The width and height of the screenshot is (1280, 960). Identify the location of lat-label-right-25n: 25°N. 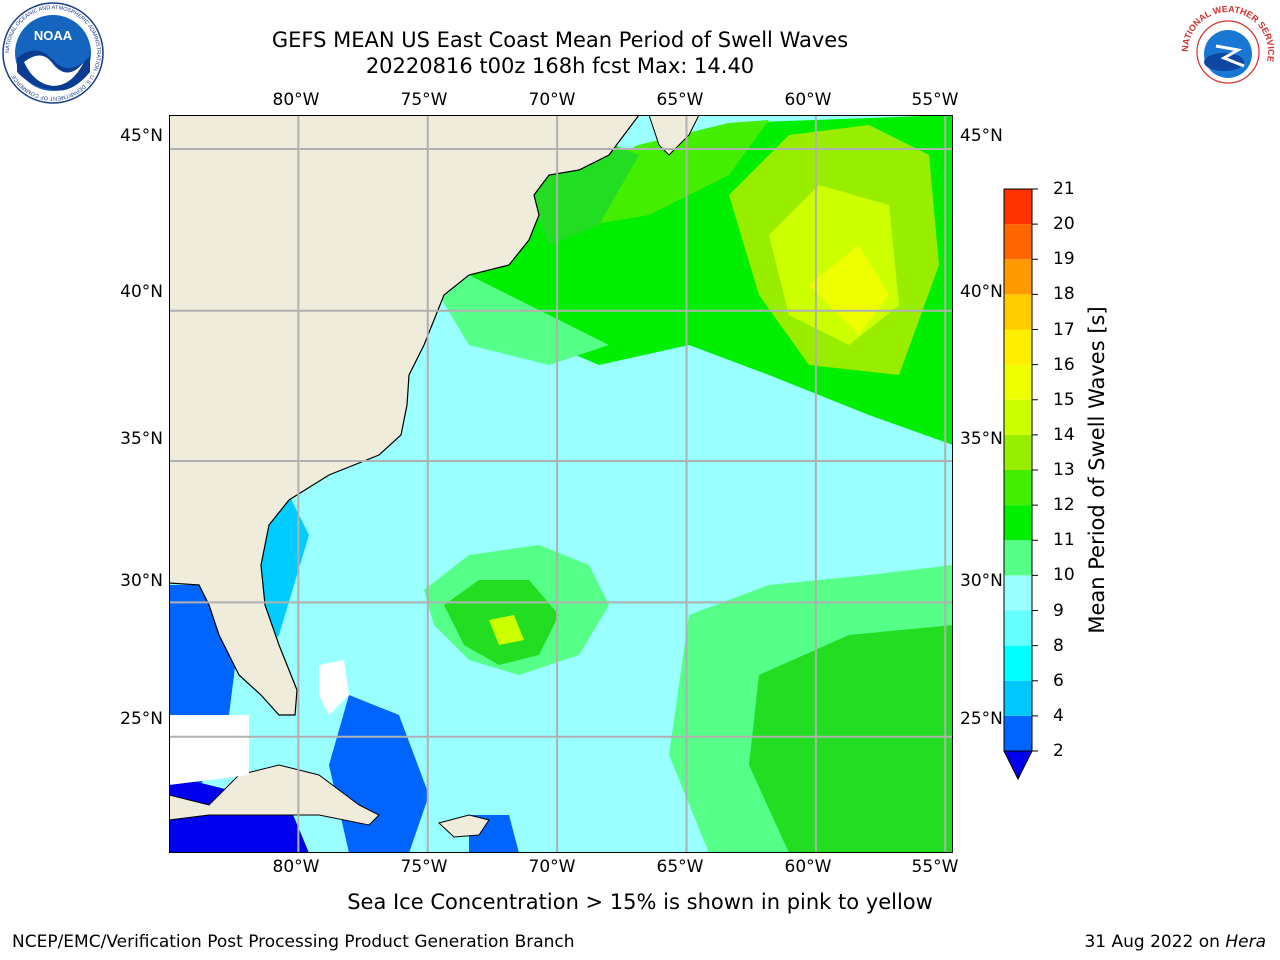
(981, 719).